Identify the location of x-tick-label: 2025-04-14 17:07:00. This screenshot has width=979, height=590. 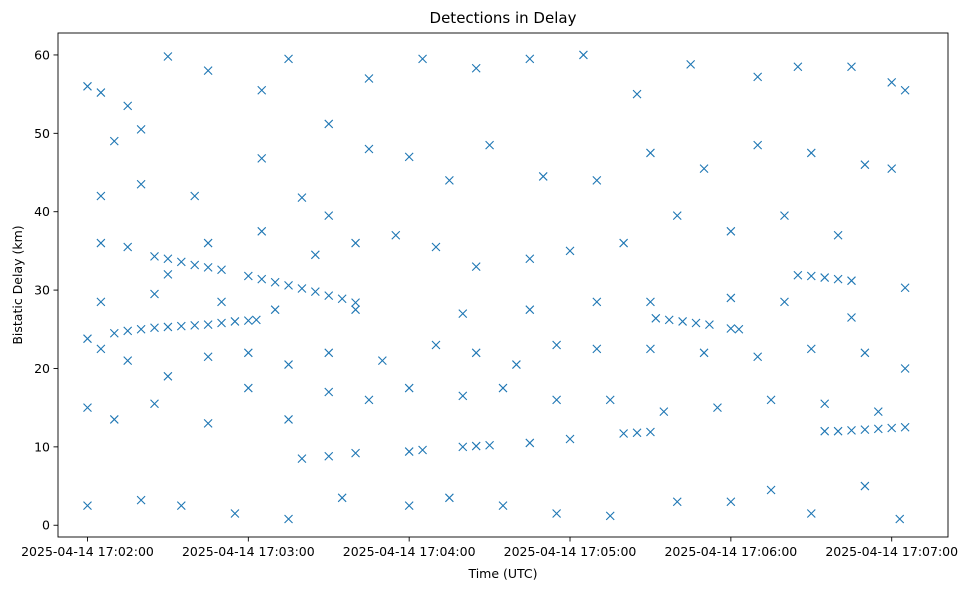
(891, 551).